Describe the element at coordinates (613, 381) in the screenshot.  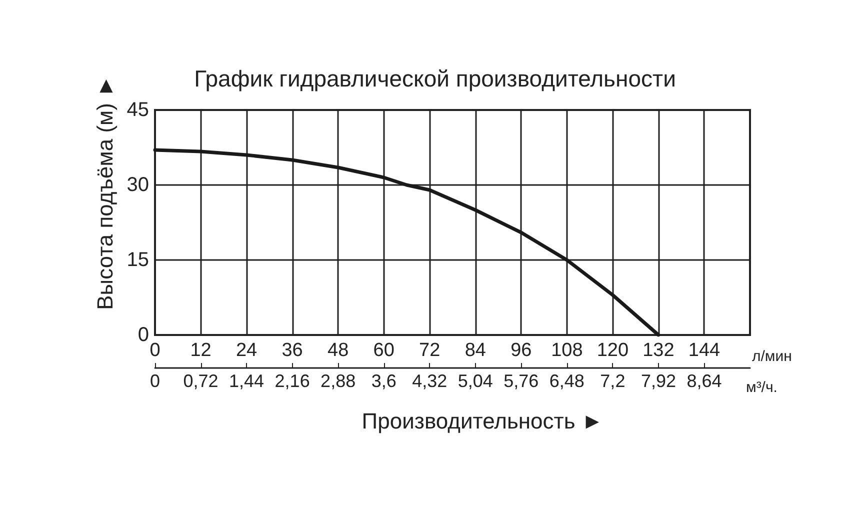
I see `x2-tick-label: 7,2` at that location.